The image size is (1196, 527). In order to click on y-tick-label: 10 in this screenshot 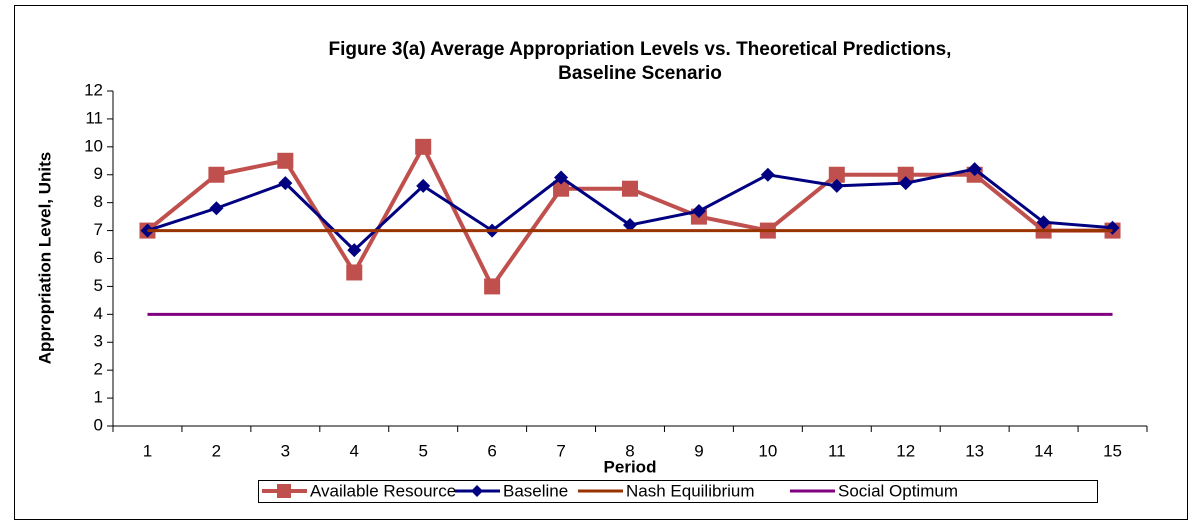, I will do `click(93, 145)`.